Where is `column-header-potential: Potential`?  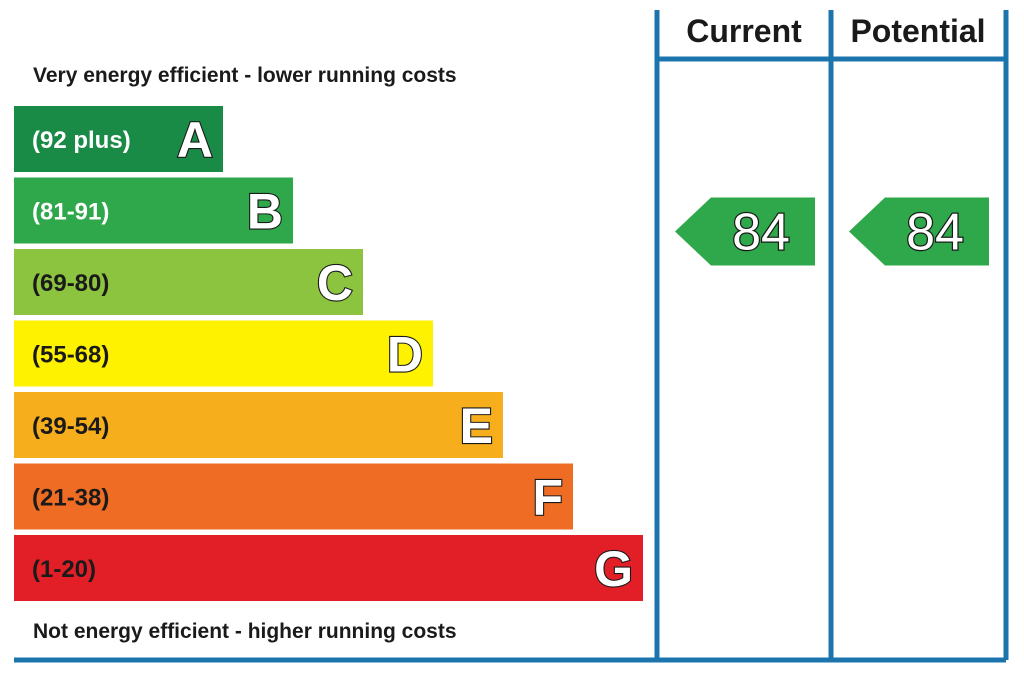 column-header-potential: Potential is located at coordinates (917, 31).